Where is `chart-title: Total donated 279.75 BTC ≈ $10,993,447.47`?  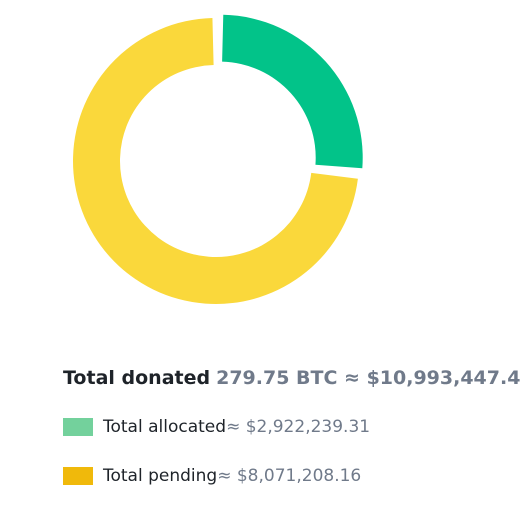 chart-title: Total donated 279.75 BTC ≈ $10,993,447.47 is located at coordinates (291, 378).